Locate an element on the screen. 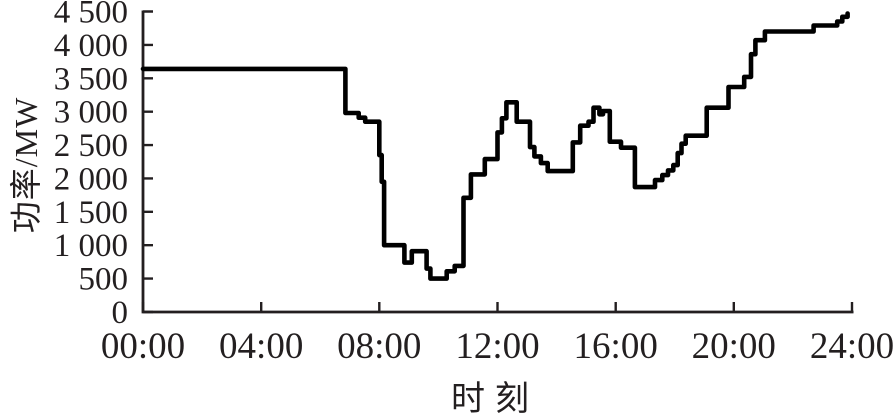 The width and height of the screenshot is (896, 413). x-axis-tick-label: 04:00 is located at coordinates (261, 346).